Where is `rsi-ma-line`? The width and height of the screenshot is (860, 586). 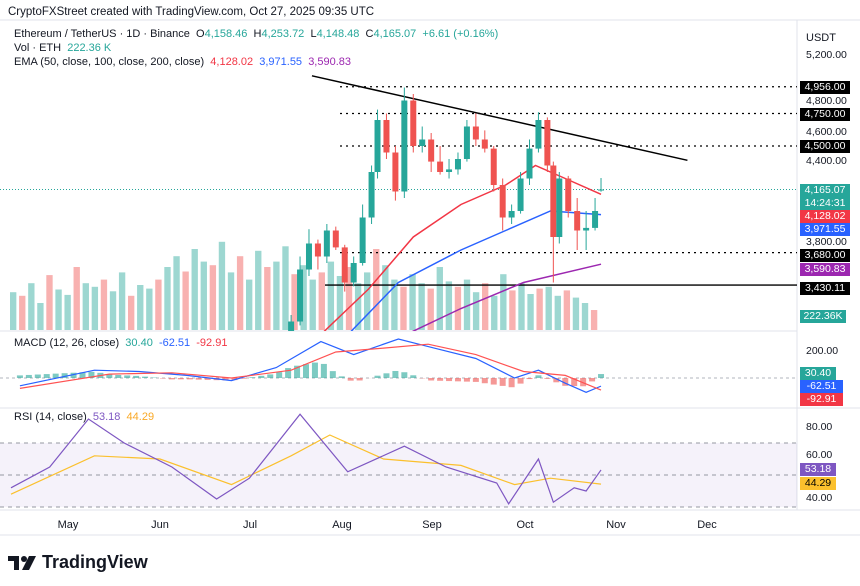 rsi-ma-line is located at coordinates (306, 464).